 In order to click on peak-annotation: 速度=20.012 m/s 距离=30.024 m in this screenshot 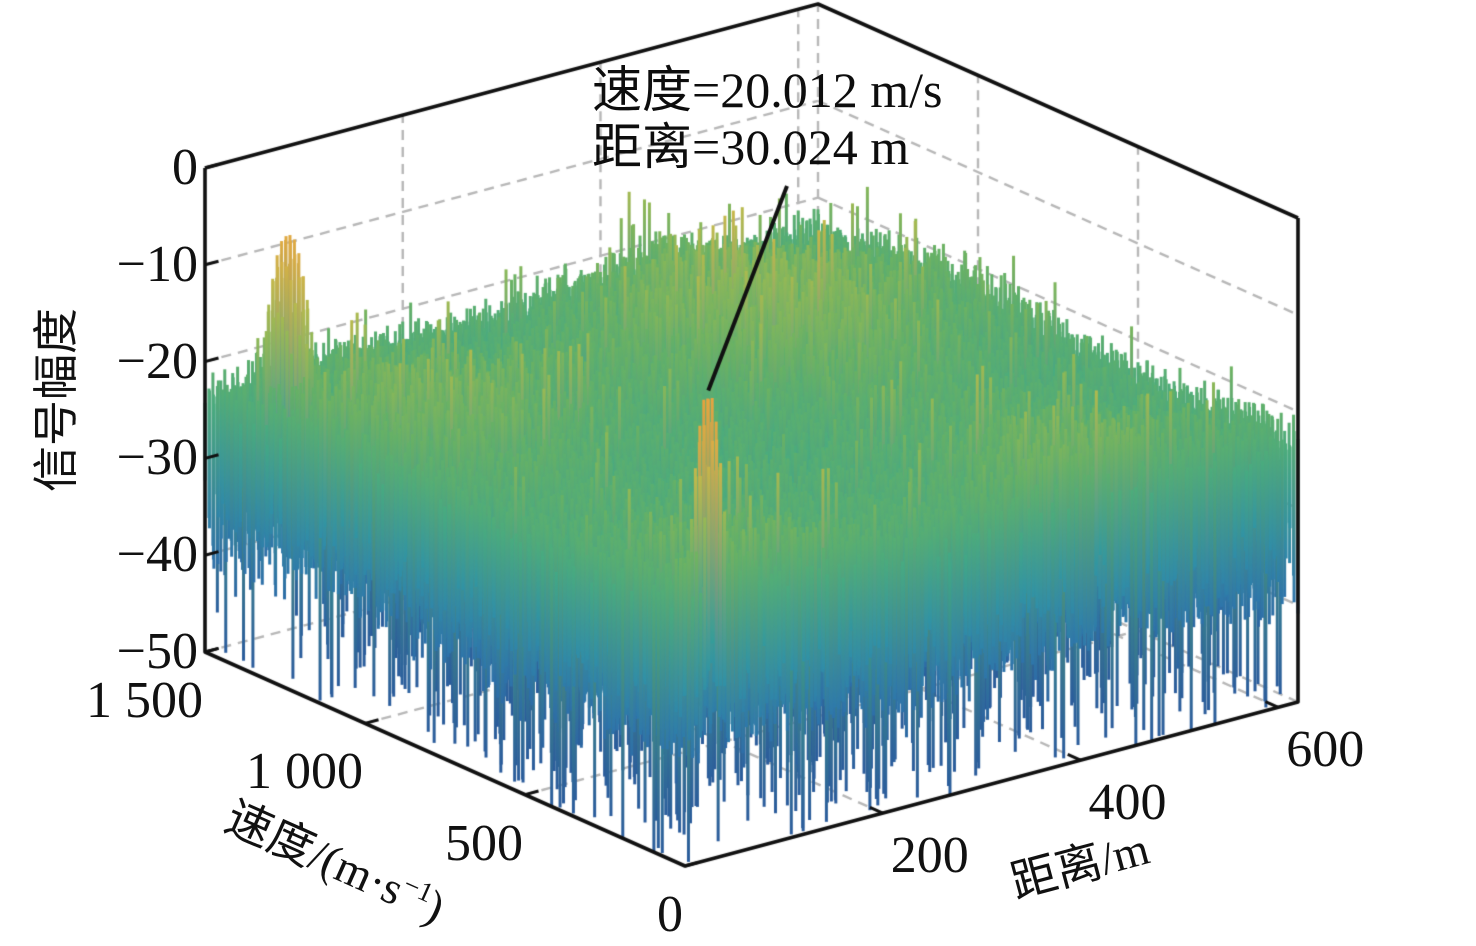, I will do `click(767, 119)`.